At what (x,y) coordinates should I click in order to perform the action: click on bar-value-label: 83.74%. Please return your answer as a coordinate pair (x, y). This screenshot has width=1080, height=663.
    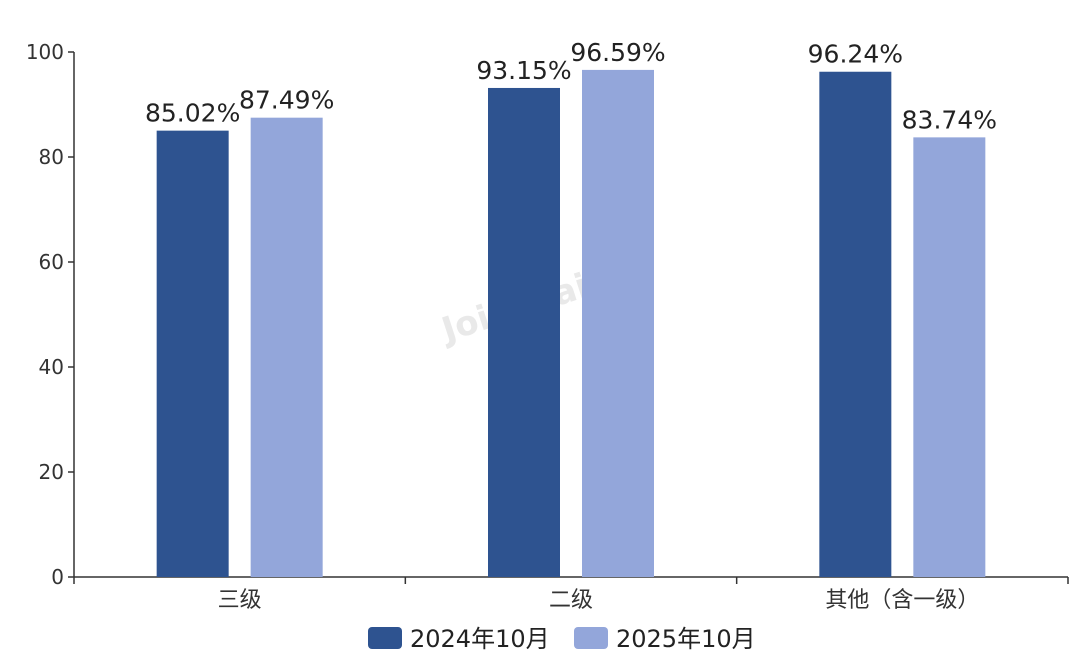
    Looking at the image, I should click on (949, 119).